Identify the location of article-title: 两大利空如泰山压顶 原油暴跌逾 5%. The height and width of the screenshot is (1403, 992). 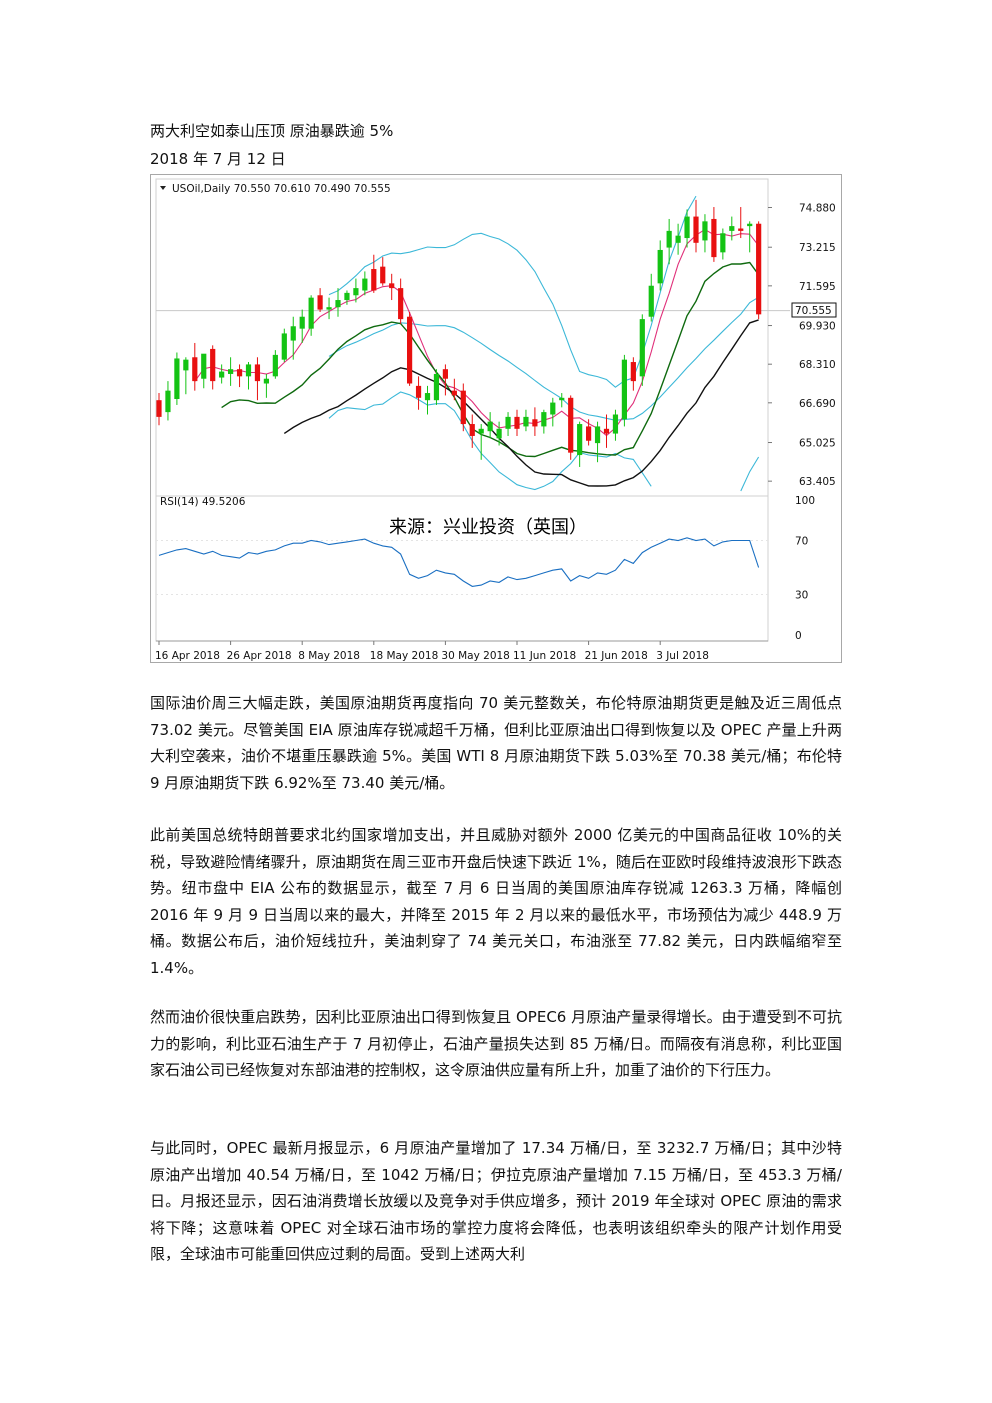
(272, 131).